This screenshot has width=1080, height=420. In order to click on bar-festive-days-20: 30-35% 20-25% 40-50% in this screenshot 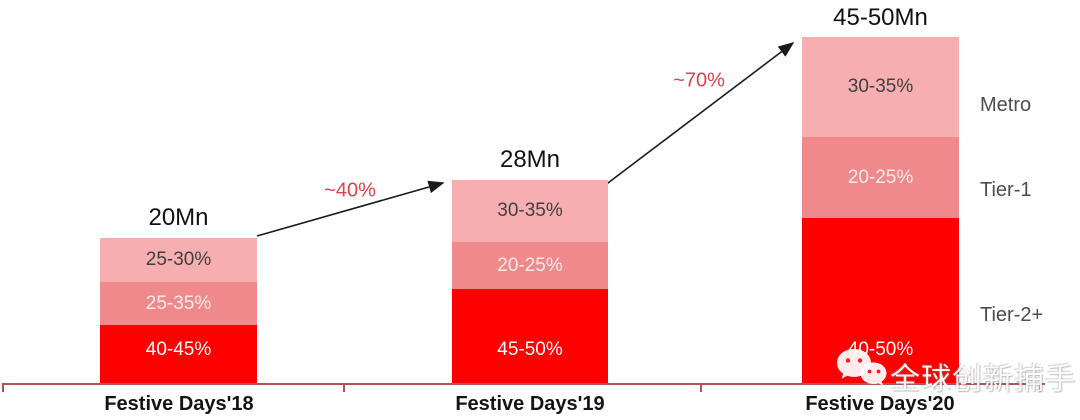, I will do `click(880, 210)`.